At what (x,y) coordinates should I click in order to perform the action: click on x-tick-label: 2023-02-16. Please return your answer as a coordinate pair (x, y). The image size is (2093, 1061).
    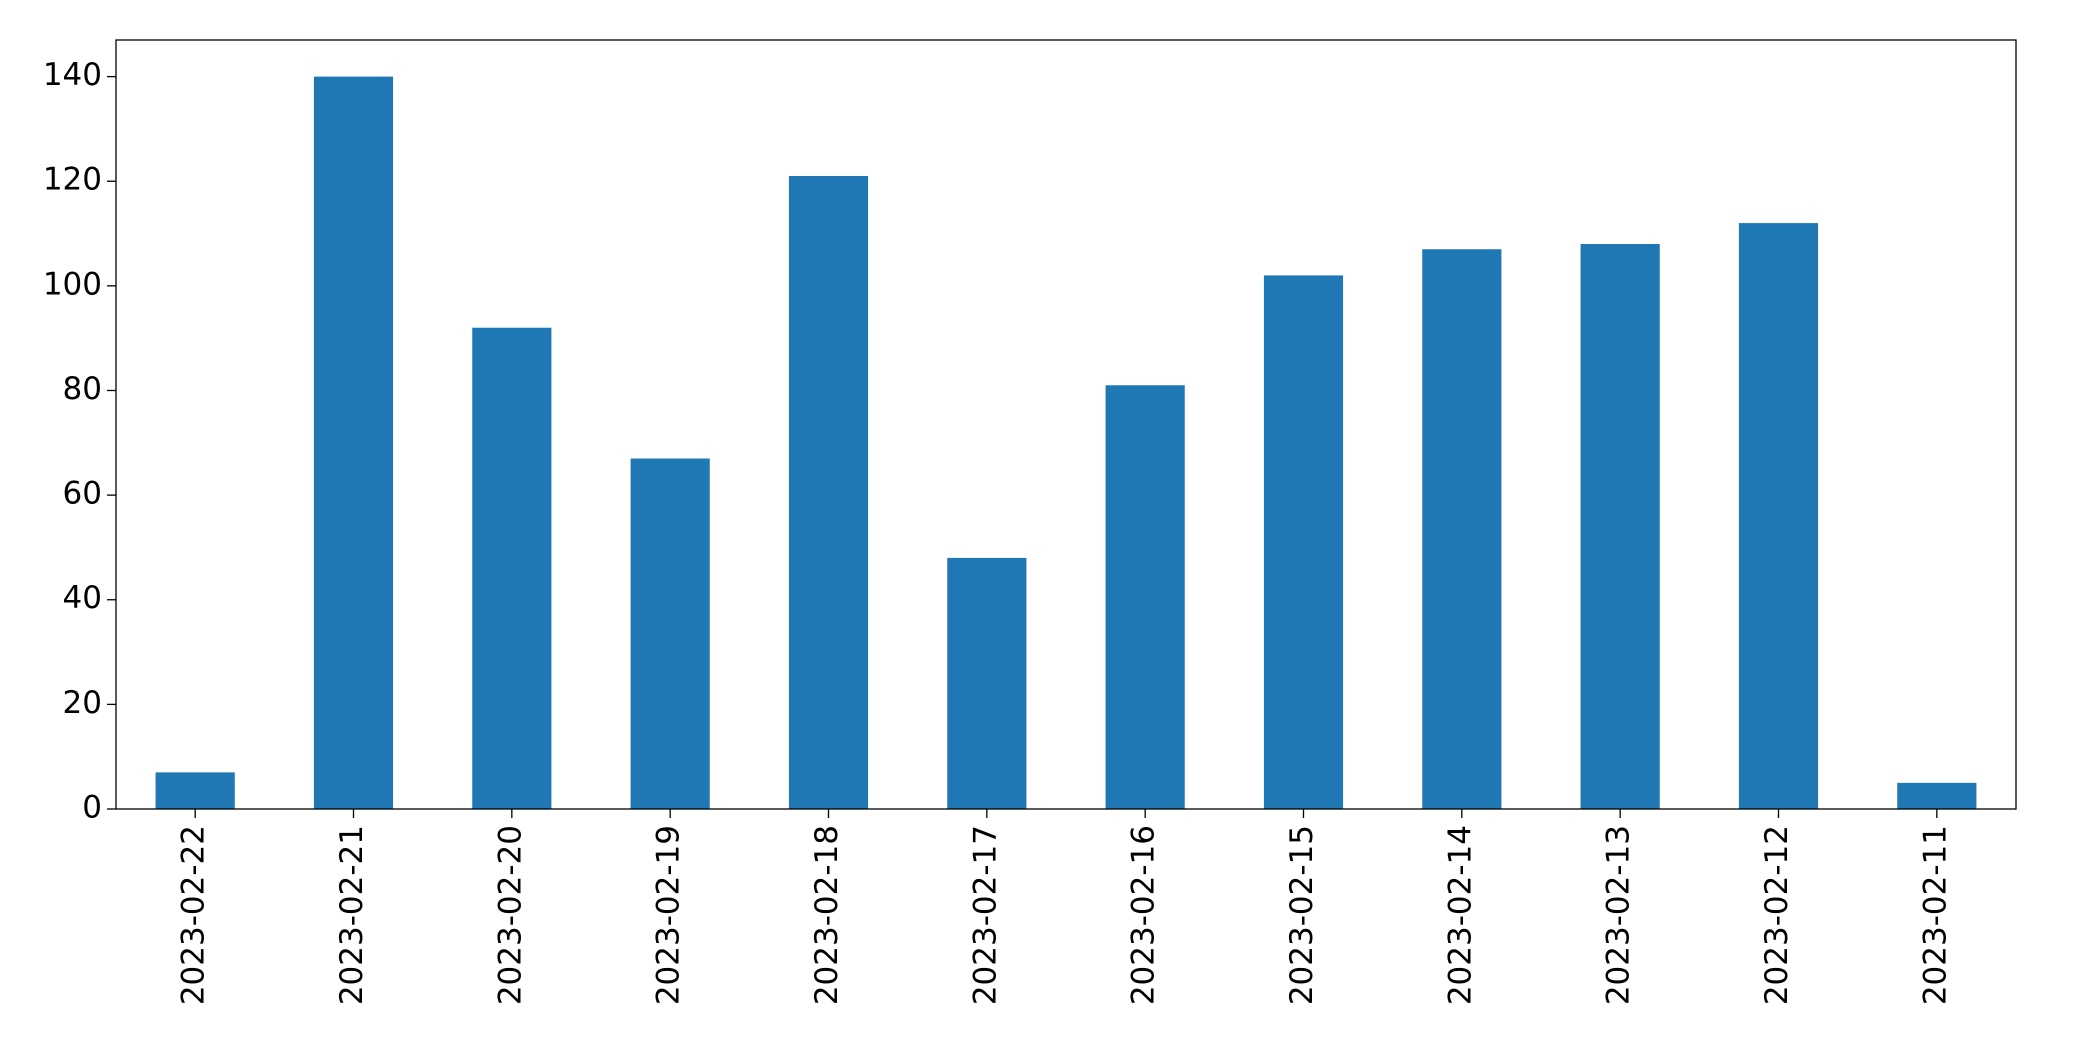
    Looking at the image, I should click on (1144, 915).